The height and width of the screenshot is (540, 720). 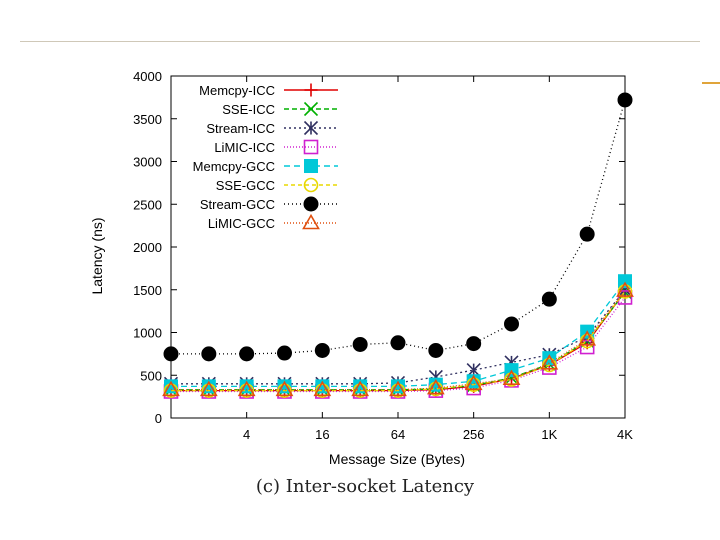 I want to click on series-sse-gcc, so click(x=398, y=341).